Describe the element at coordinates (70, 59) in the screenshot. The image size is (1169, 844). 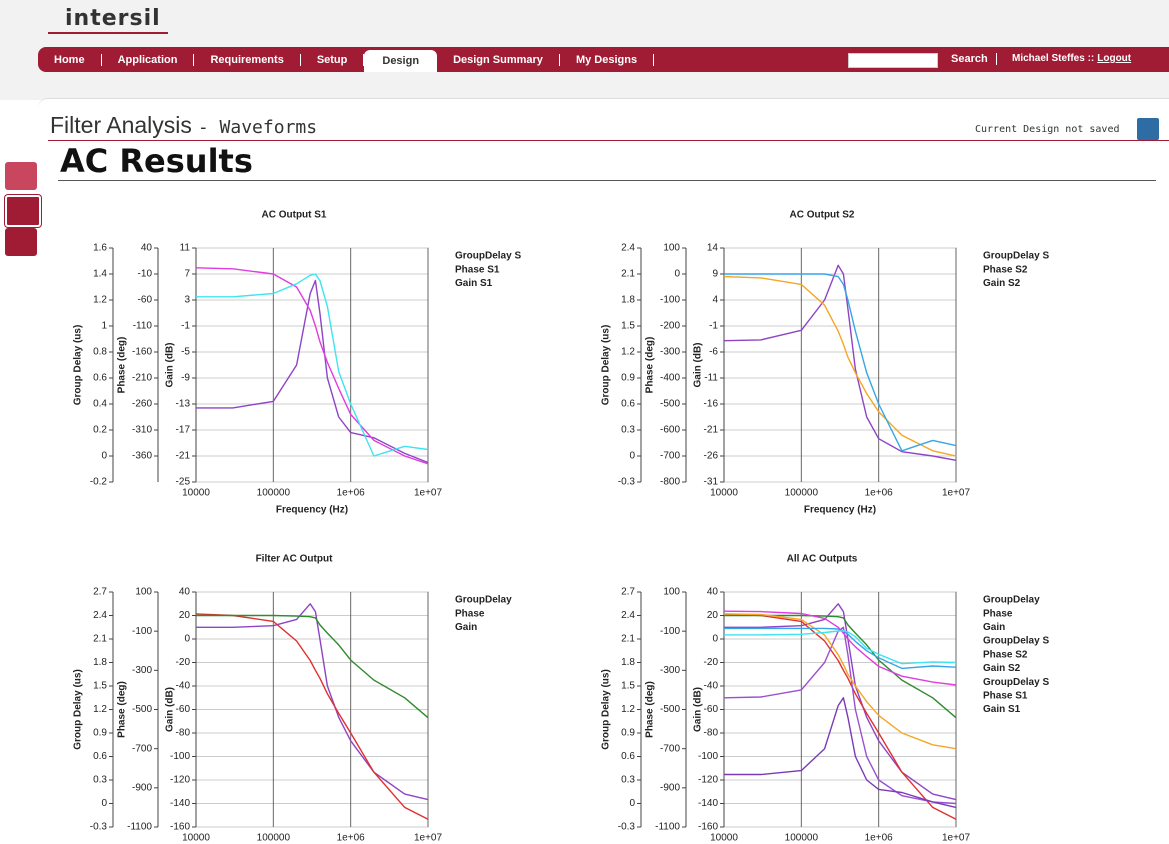
I see `nav-item: Home` at that location.